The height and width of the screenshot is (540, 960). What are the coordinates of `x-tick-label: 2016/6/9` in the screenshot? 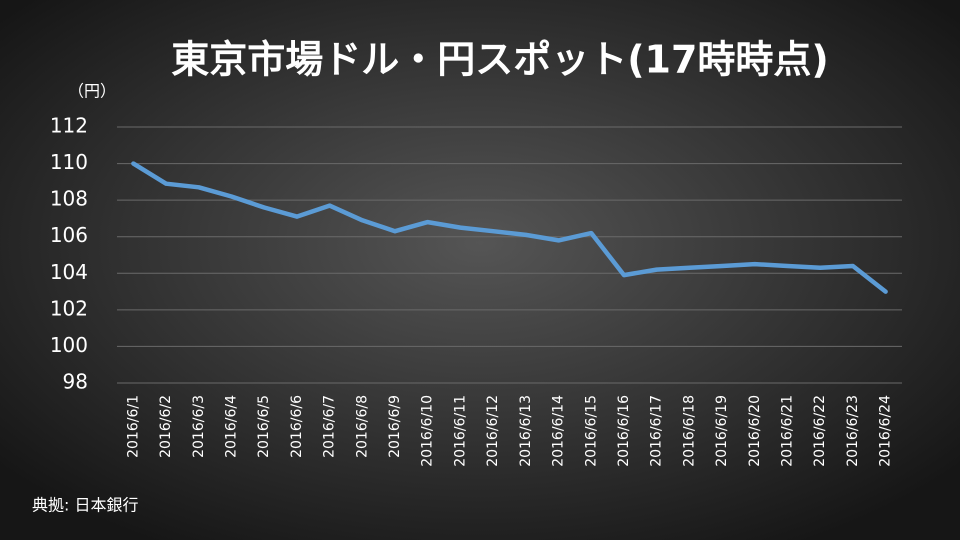 It's located at (395, 426).